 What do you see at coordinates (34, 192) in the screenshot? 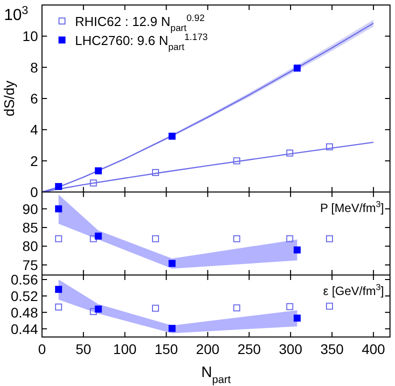
I see `y-tick-label: 0` at bounding box center [34, 192].